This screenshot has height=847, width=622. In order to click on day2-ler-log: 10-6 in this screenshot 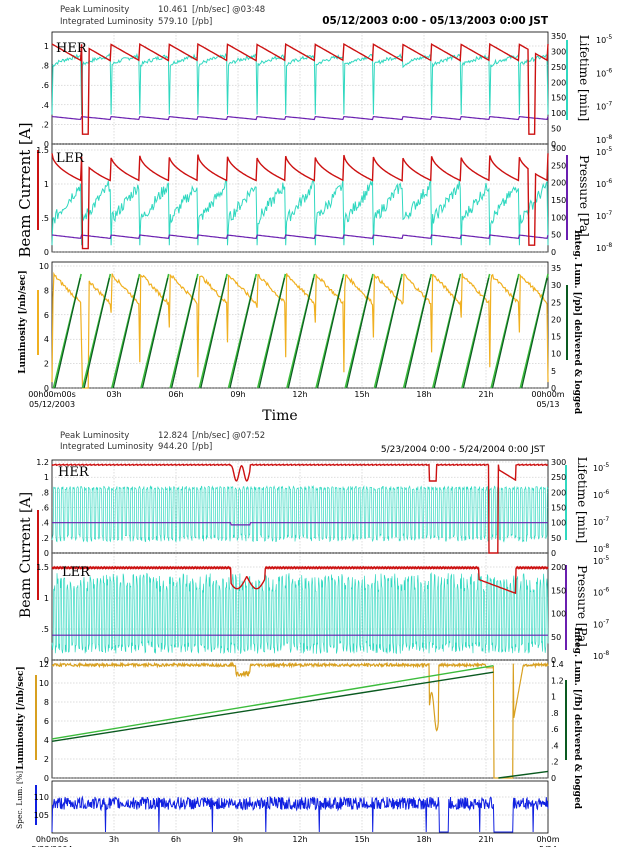, I will do `click(601, 592)`.